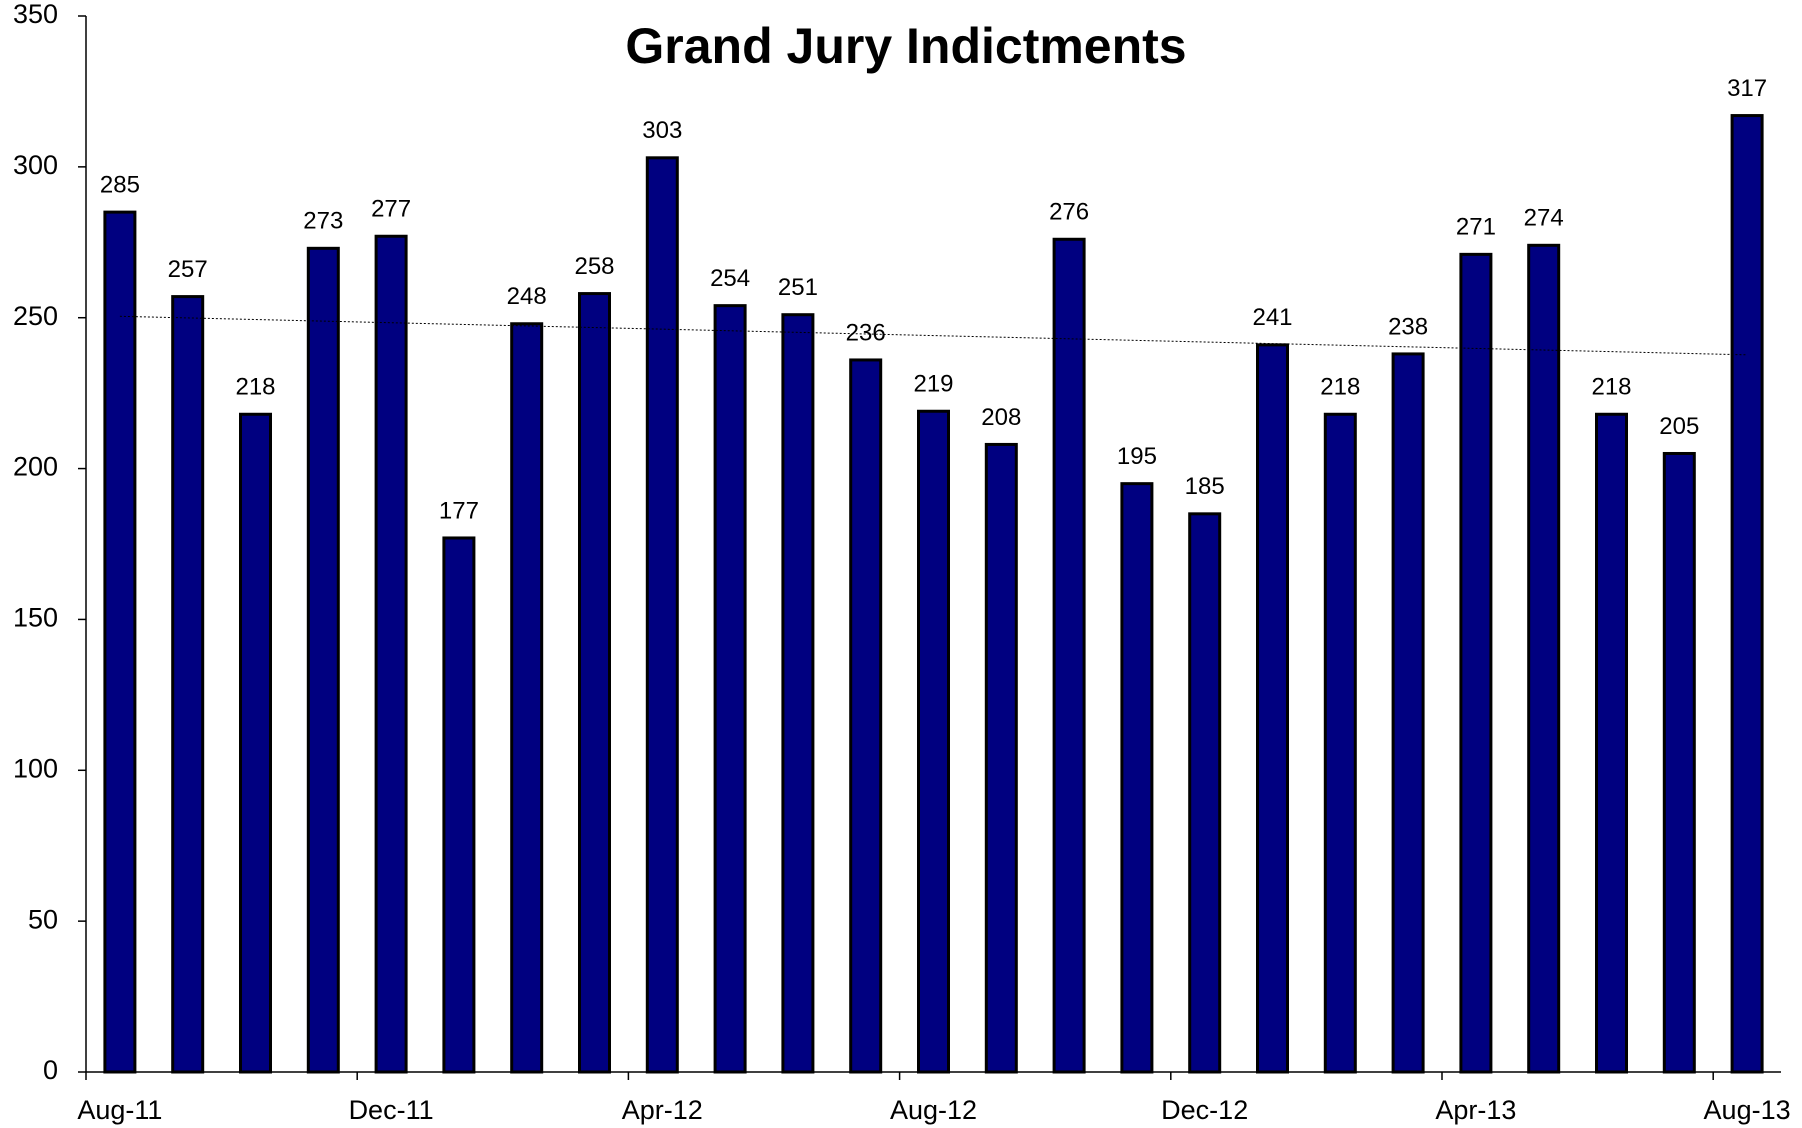  I want to click on x-tick-label: Apr-13, so click(1475, 1110).